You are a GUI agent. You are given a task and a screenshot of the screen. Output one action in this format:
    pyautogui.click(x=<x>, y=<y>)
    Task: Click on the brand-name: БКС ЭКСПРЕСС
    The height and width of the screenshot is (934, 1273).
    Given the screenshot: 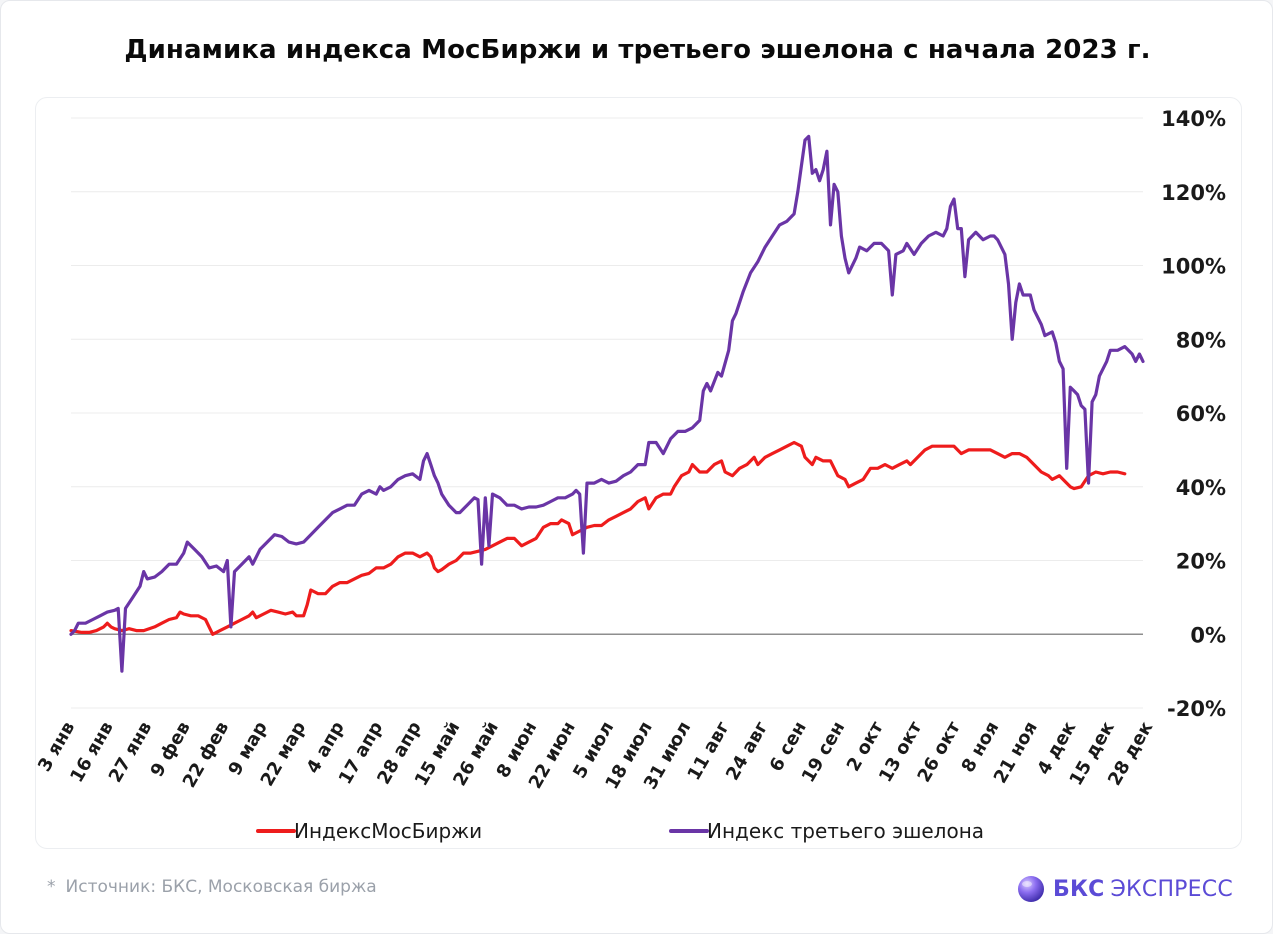 What is the action you would take?
    pyautogui.click(x=1143, y=889)
    